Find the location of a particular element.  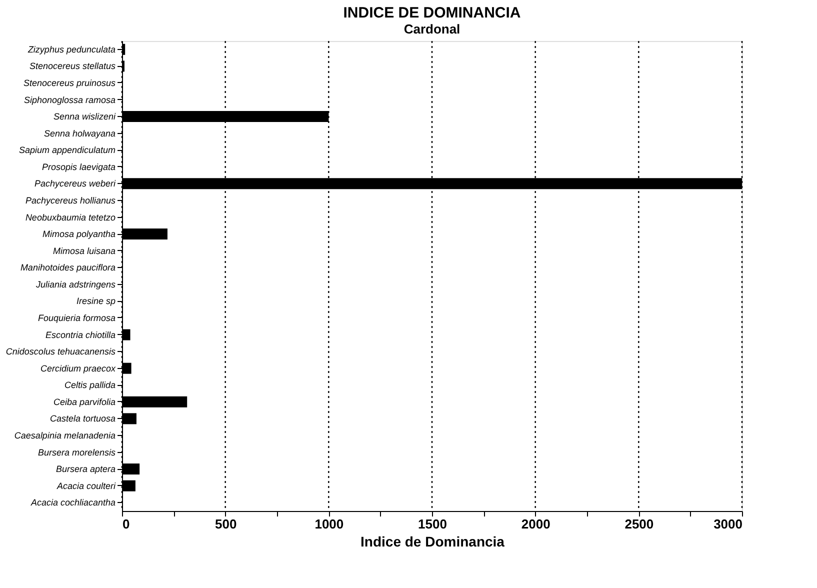

y-tick-label: Iresine sp is located at coordinates (96, 301).